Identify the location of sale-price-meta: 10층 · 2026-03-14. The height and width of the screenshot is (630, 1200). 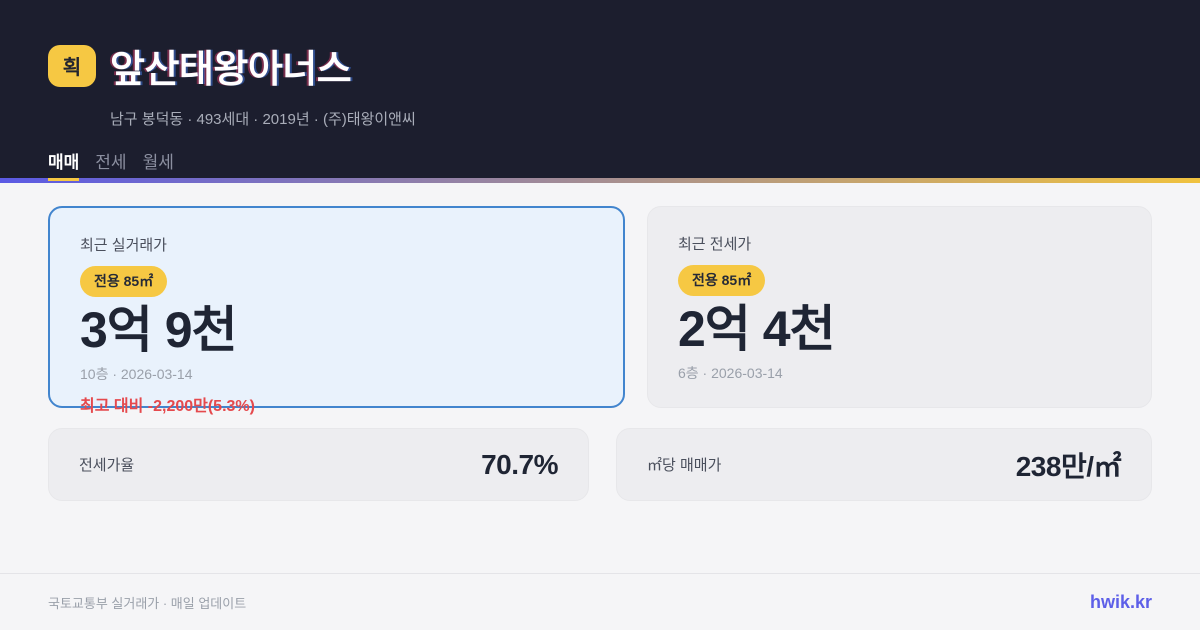
(136, 374).